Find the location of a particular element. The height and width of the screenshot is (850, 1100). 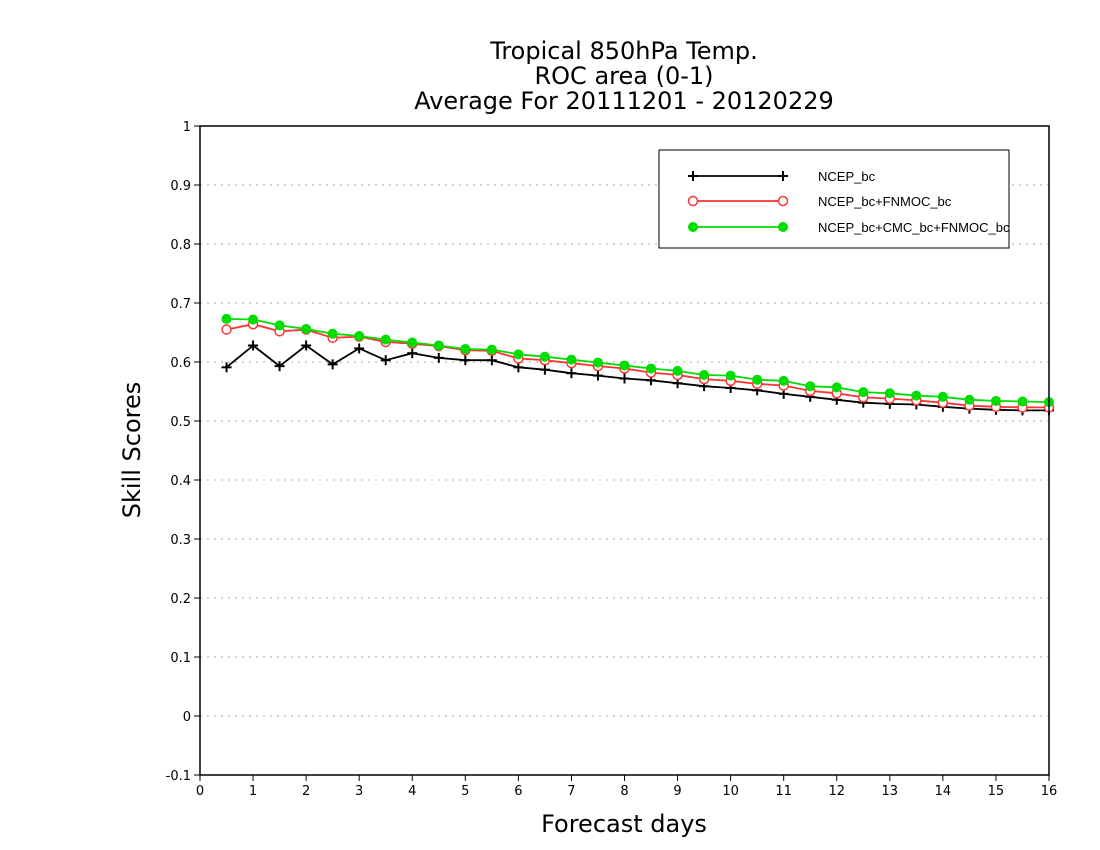

x-tick-label: 6 is located at coordinates (518, 791).